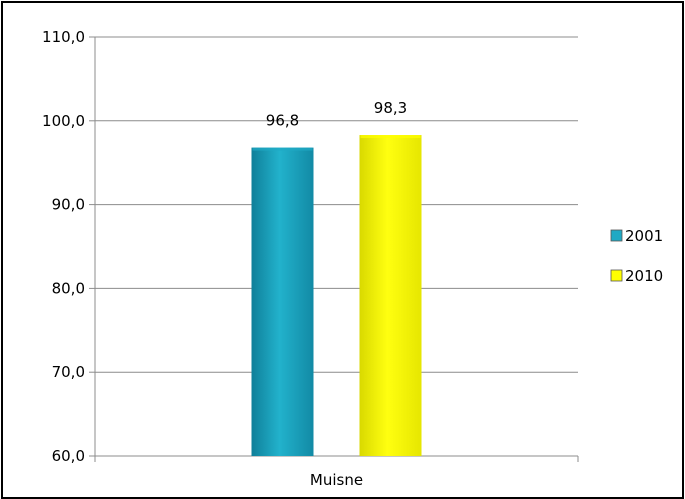  I want to click on y-tick-label: 70,0, so click(68, 372).